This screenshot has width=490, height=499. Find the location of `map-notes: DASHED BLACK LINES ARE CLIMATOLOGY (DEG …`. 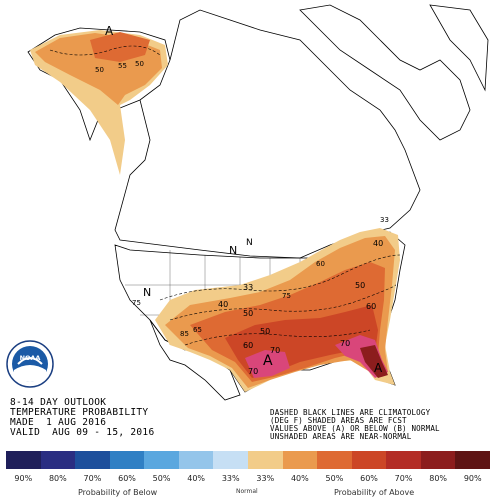

map-notes: DASHED BLACK LINES ARE CLIMATOLOGY (DEG … is located at coordinates (355, 425).